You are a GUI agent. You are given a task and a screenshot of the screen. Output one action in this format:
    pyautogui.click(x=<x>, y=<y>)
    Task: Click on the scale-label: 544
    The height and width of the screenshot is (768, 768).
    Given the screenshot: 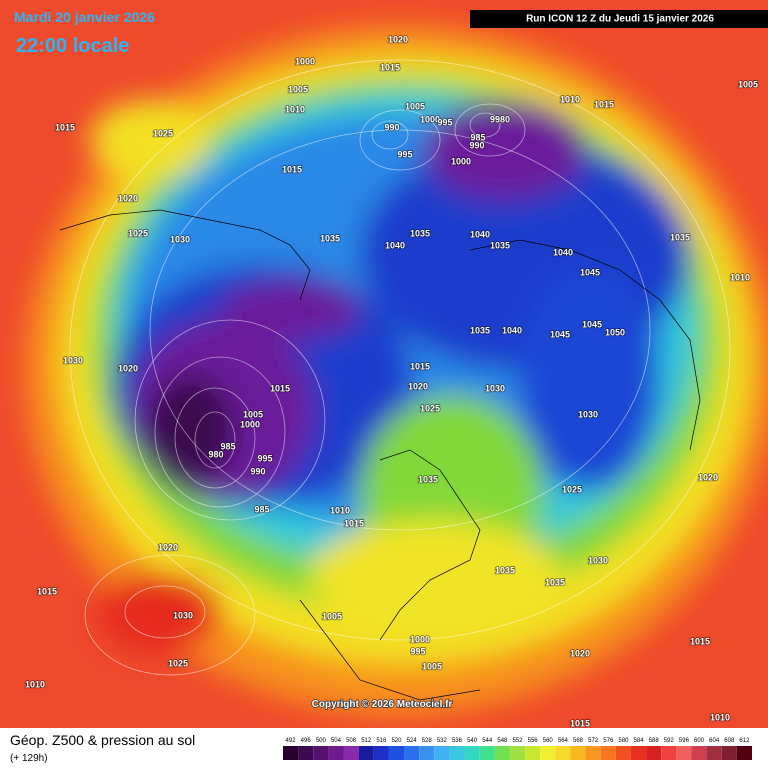 What is the action you would take?
    pyautogui.click(x=487, y=741)
    